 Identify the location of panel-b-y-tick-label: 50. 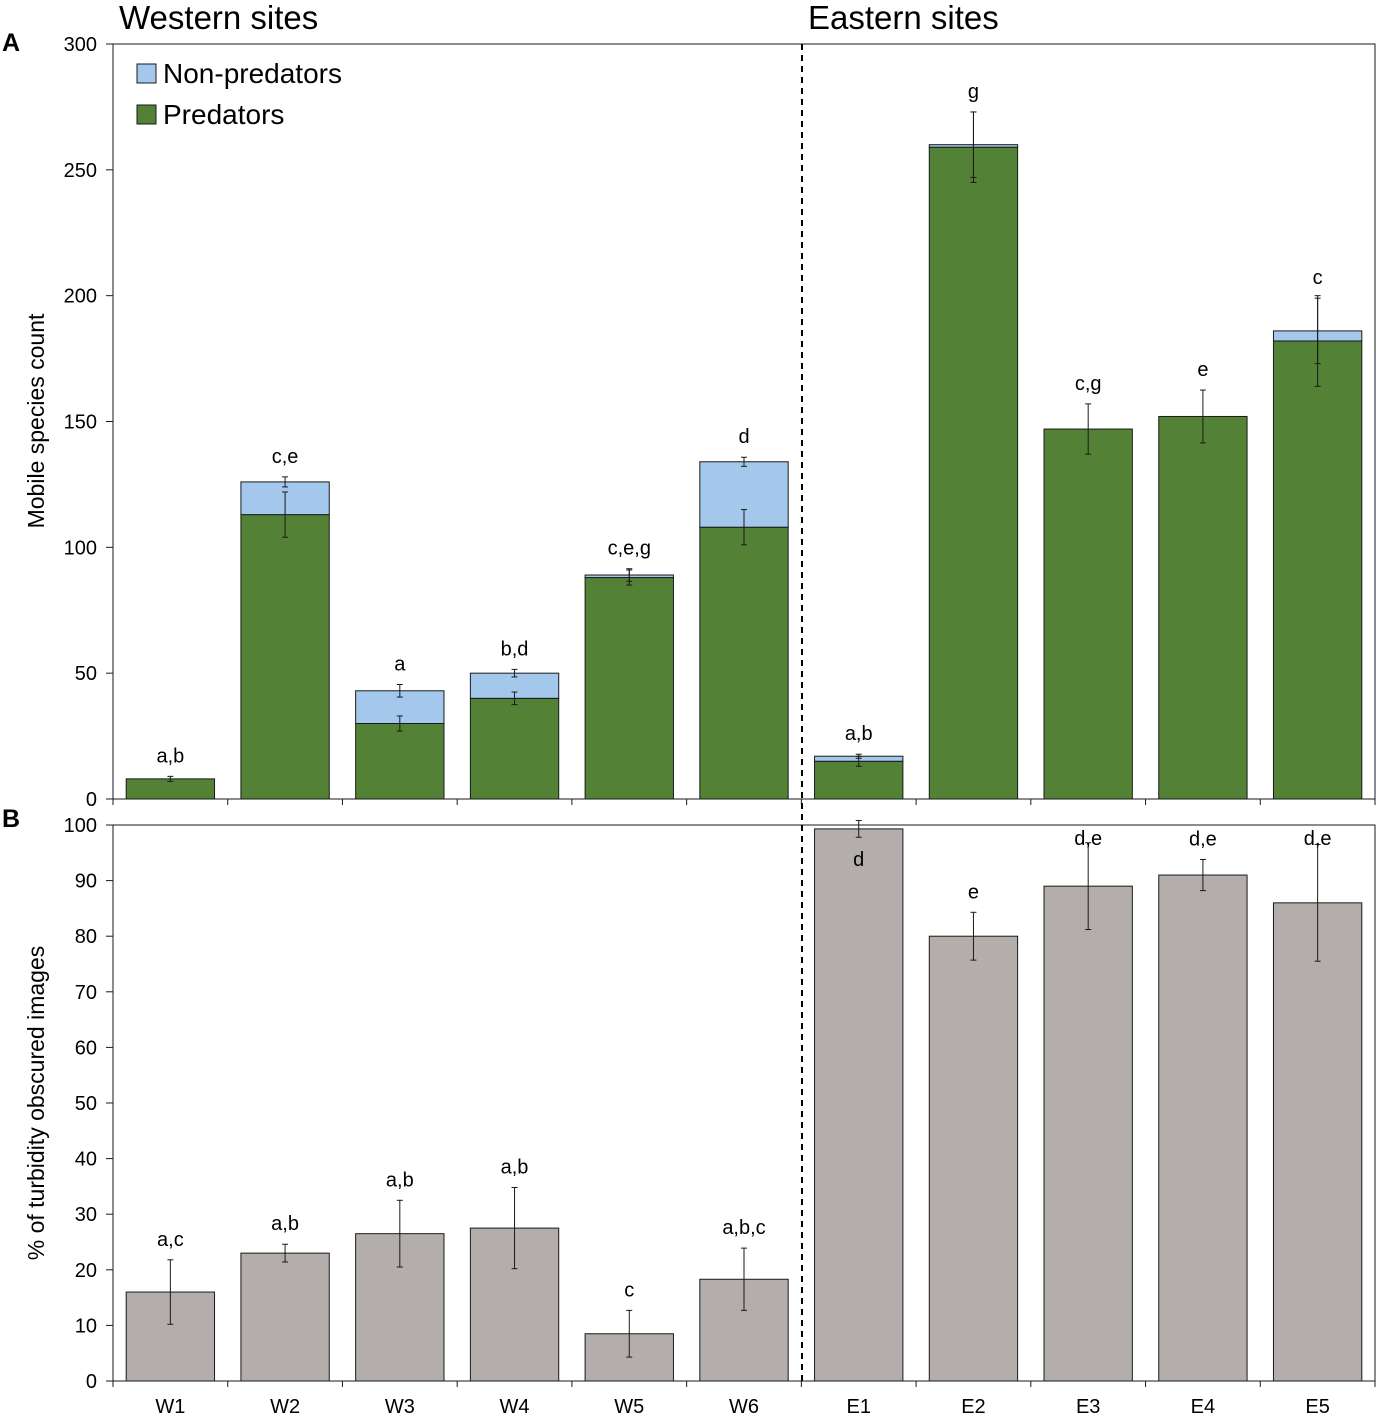
(86, 1104).